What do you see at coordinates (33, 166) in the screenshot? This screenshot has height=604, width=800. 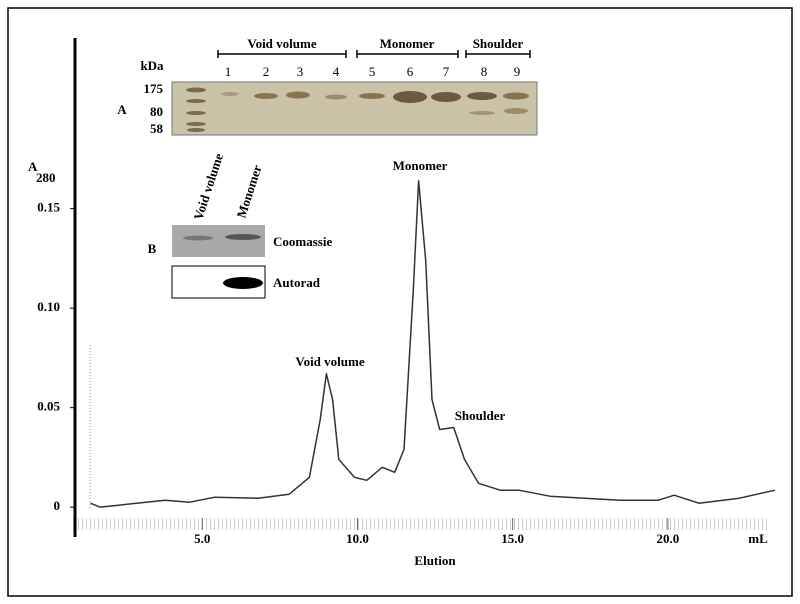 I see `y-label: A` at bounding box center [33, 166].